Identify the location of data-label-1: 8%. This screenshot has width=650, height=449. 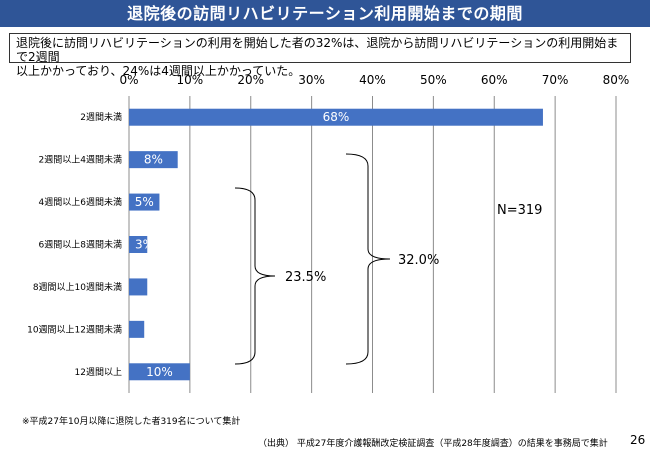
(153, 160).